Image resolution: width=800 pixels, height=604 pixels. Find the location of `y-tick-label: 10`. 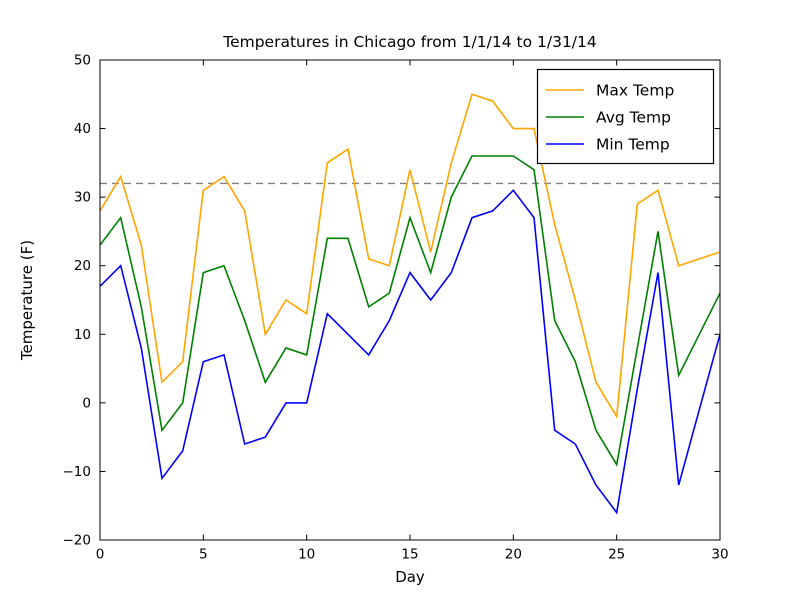

y-tick-label: 10 is located at coordinates (82, 335).